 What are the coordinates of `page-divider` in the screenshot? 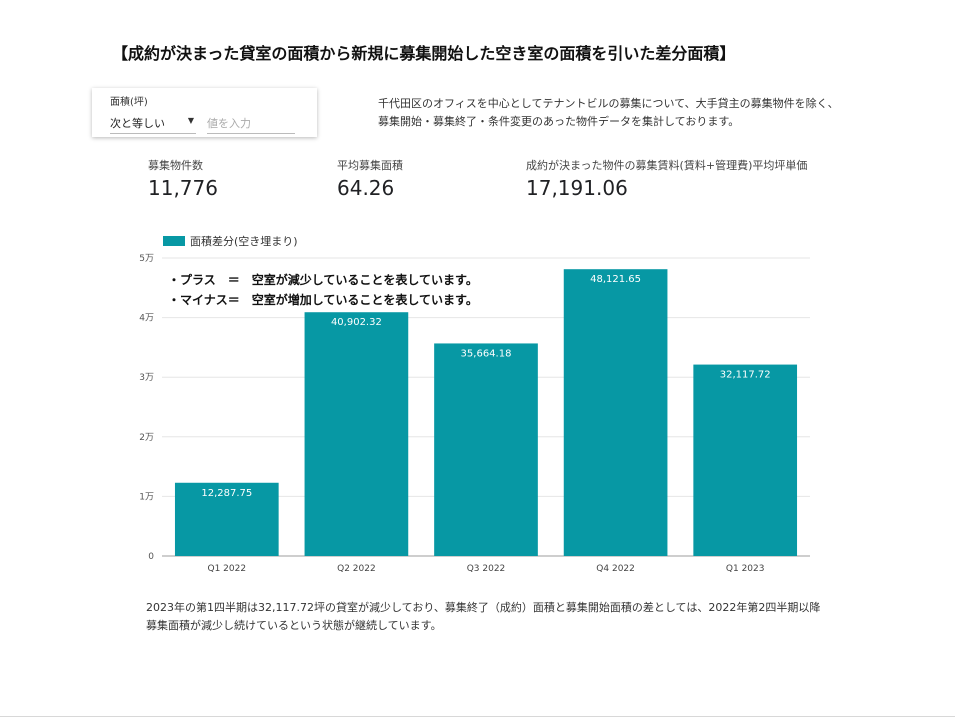 It's located at (477, 716).